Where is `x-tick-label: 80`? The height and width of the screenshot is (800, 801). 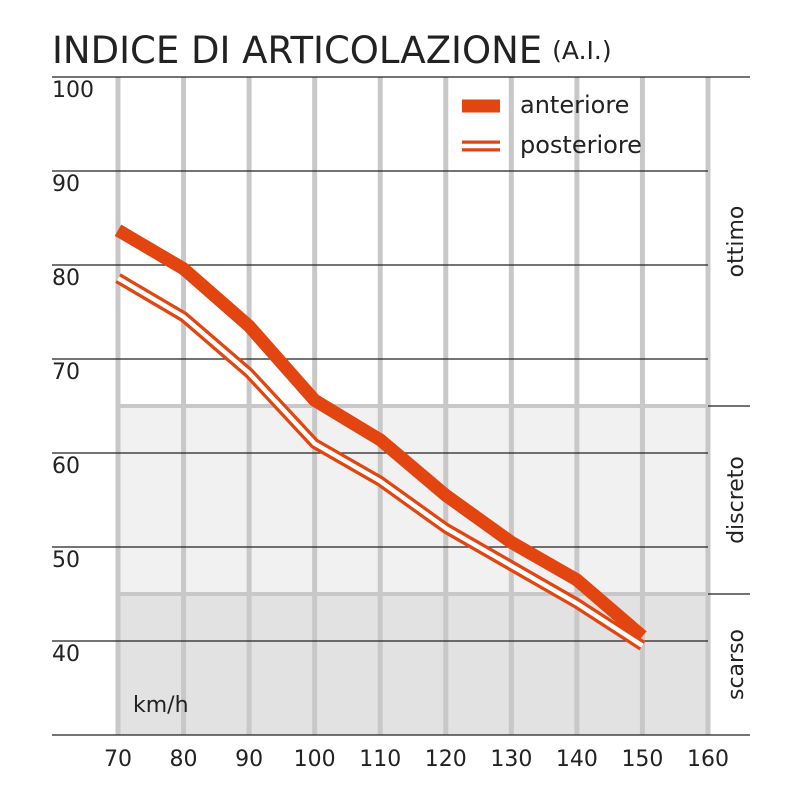
x-tick-label: 80 is located at coordinates (184, 759).